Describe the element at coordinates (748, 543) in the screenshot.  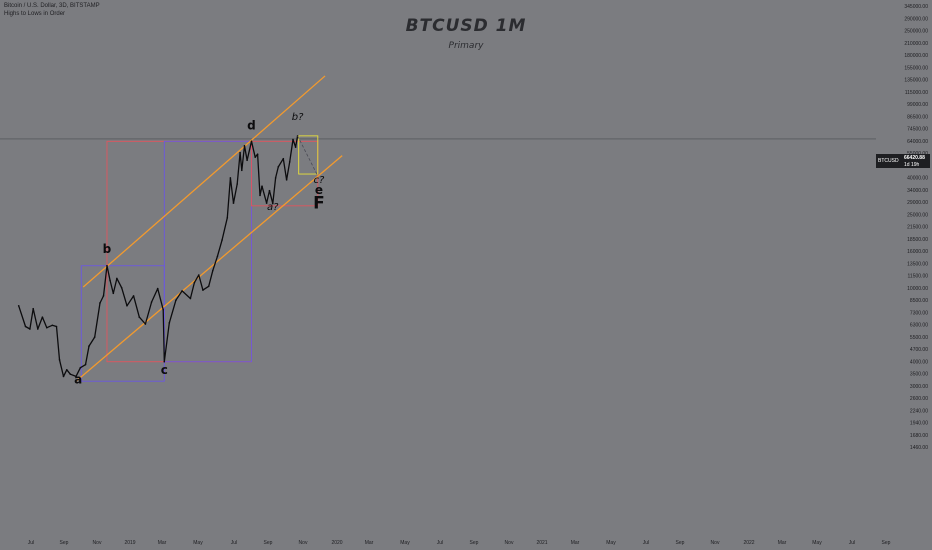
I see `x-tick-label-21: 2022` at that location.